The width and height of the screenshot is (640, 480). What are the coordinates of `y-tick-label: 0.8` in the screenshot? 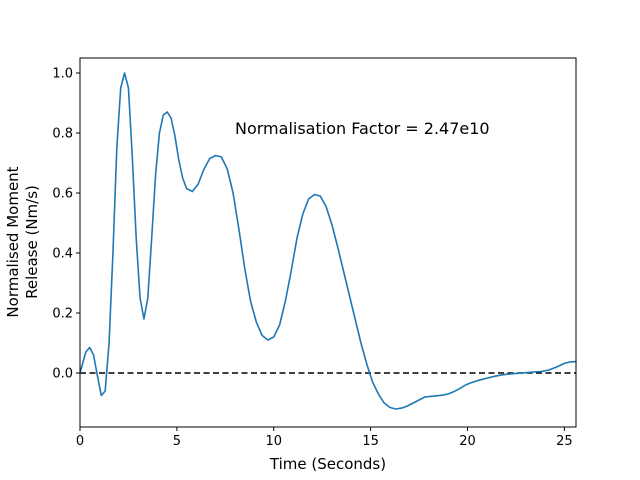 It's located at (62, 134).